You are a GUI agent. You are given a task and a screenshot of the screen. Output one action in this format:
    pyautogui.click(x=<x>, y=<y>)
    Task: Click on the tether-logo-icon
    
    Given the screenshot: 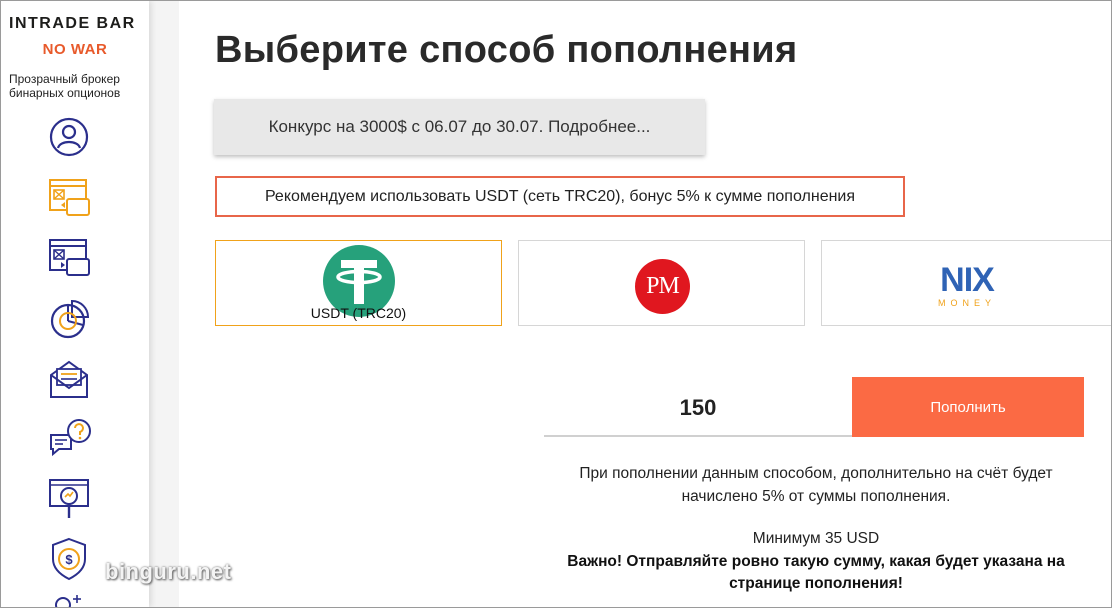 What is the action you would take?
    pyautogui.click(x=359, y=281)
    